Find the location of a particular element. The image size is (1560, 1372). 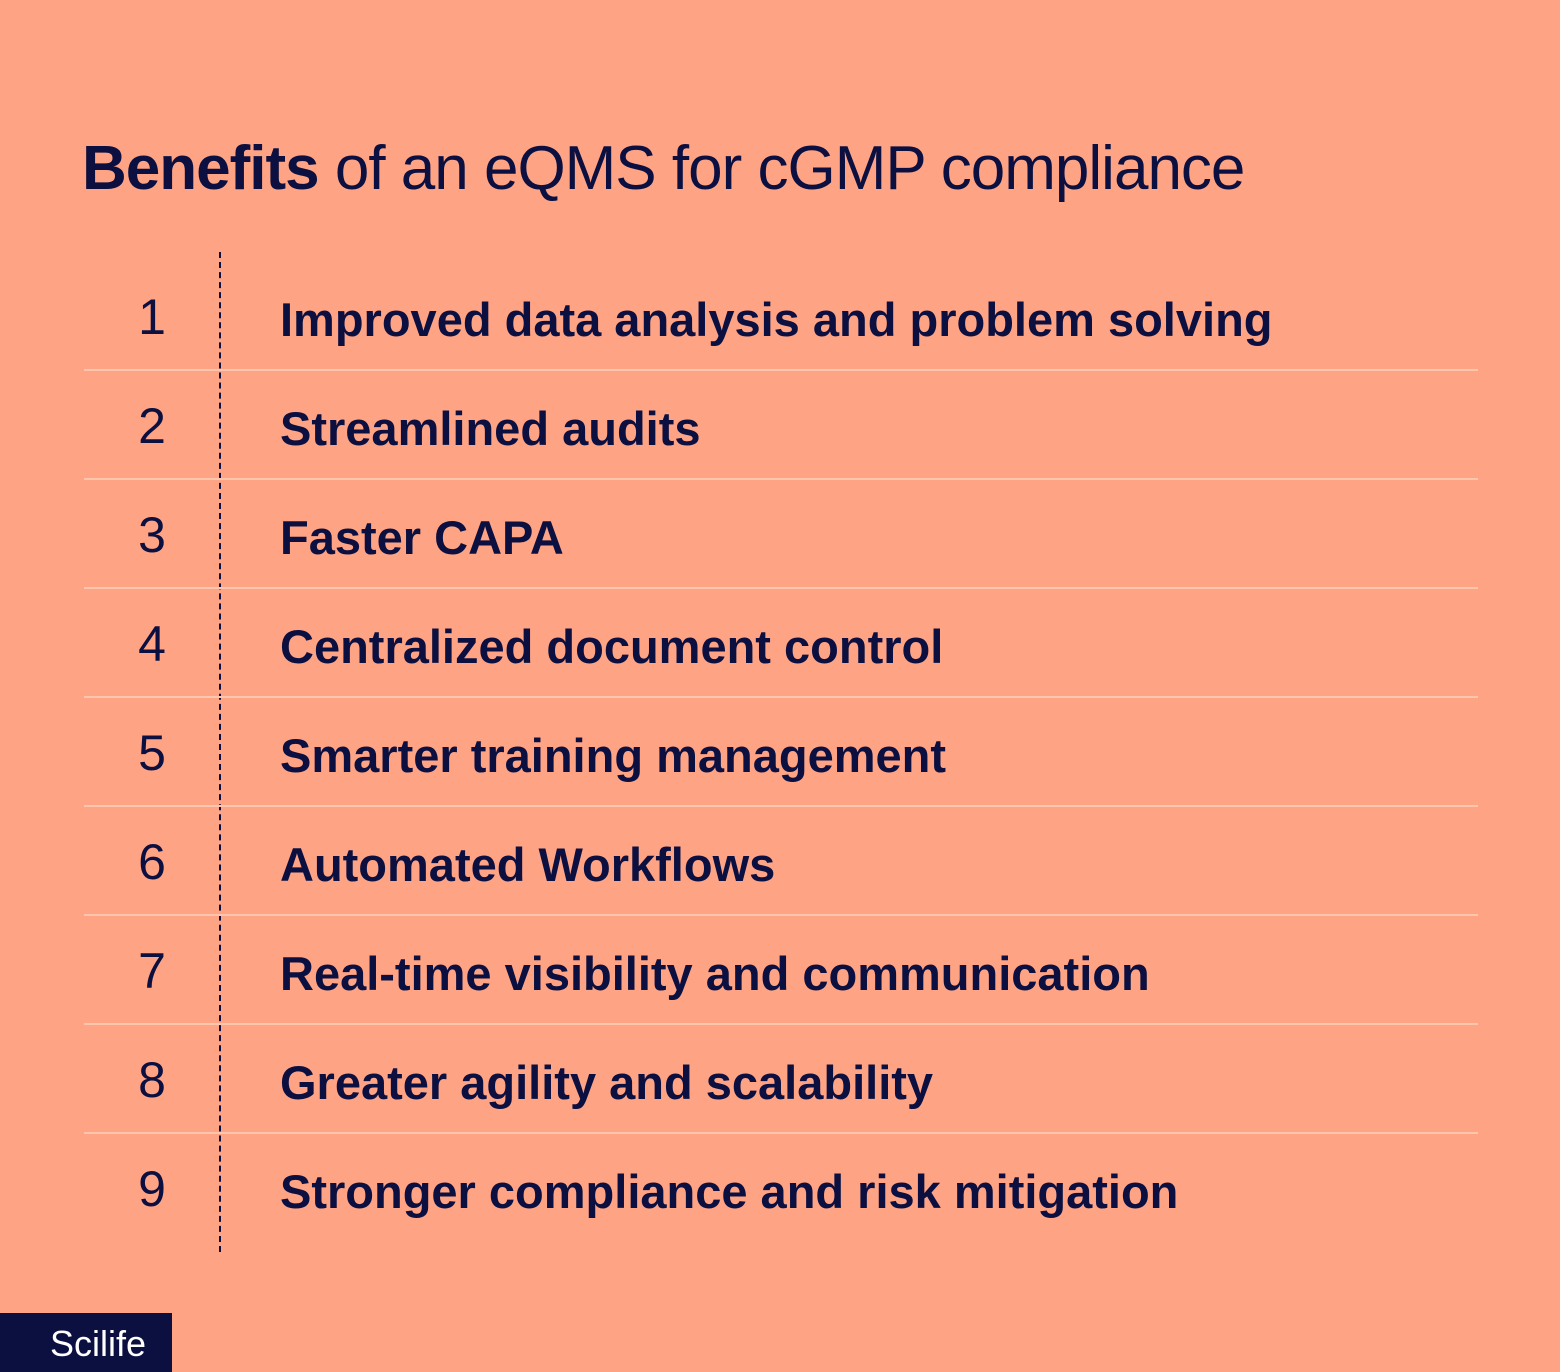

page-title: Benefits of an eQMS for cGMP compliance is located at coordinates (663, 168).